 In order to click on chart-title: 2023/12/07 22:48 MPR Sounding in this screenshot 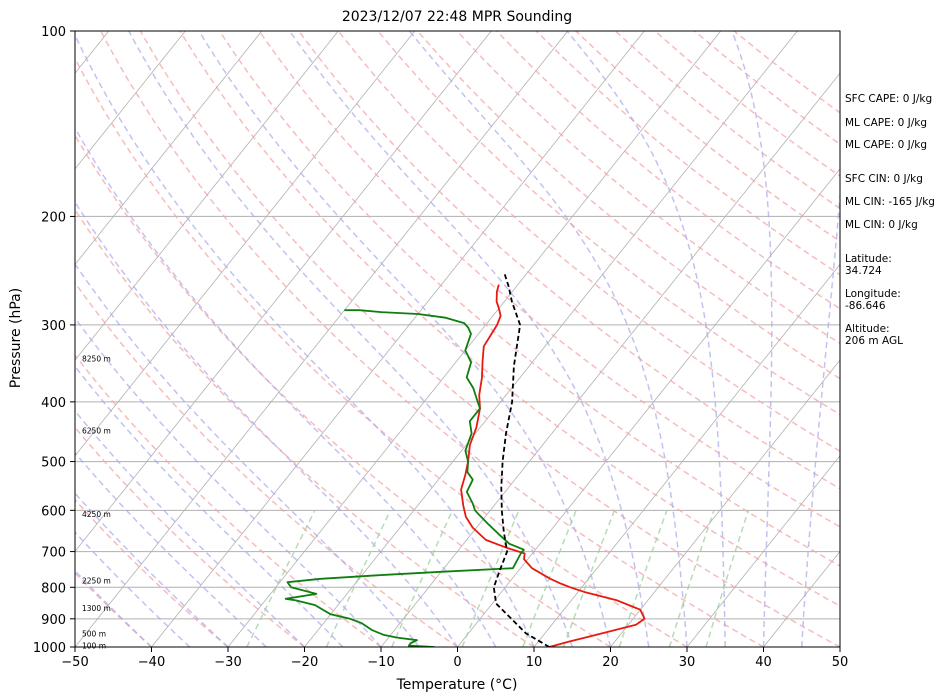, I will do `click(457, 17)`.